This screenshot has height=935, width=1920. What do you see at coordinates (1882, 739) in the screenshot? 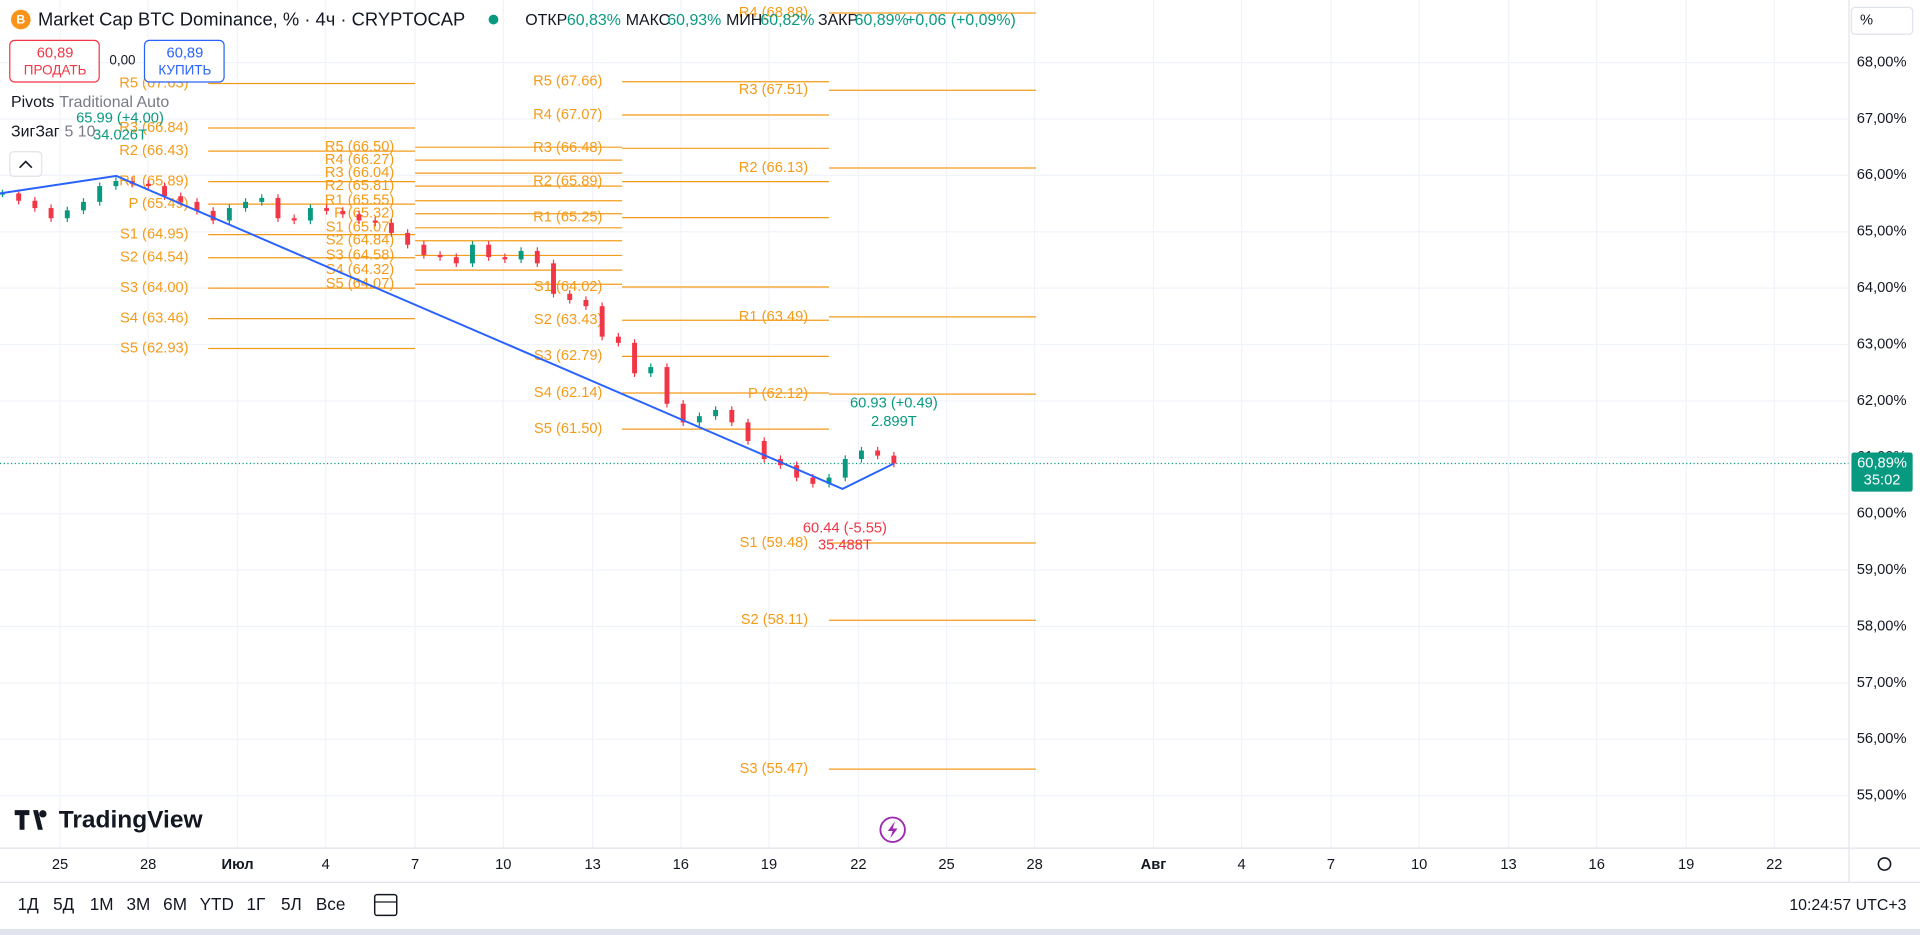
I see `y-tick-label: 56,00%` at bounding box center [1882, 739].